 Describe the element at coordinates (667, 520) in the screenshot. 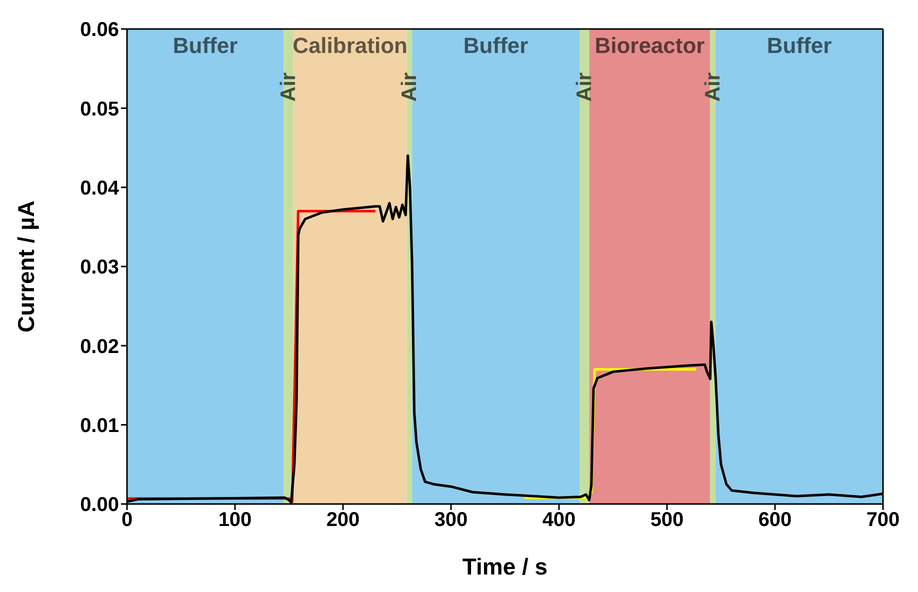

I see `x-tick-label: 500` at that location.